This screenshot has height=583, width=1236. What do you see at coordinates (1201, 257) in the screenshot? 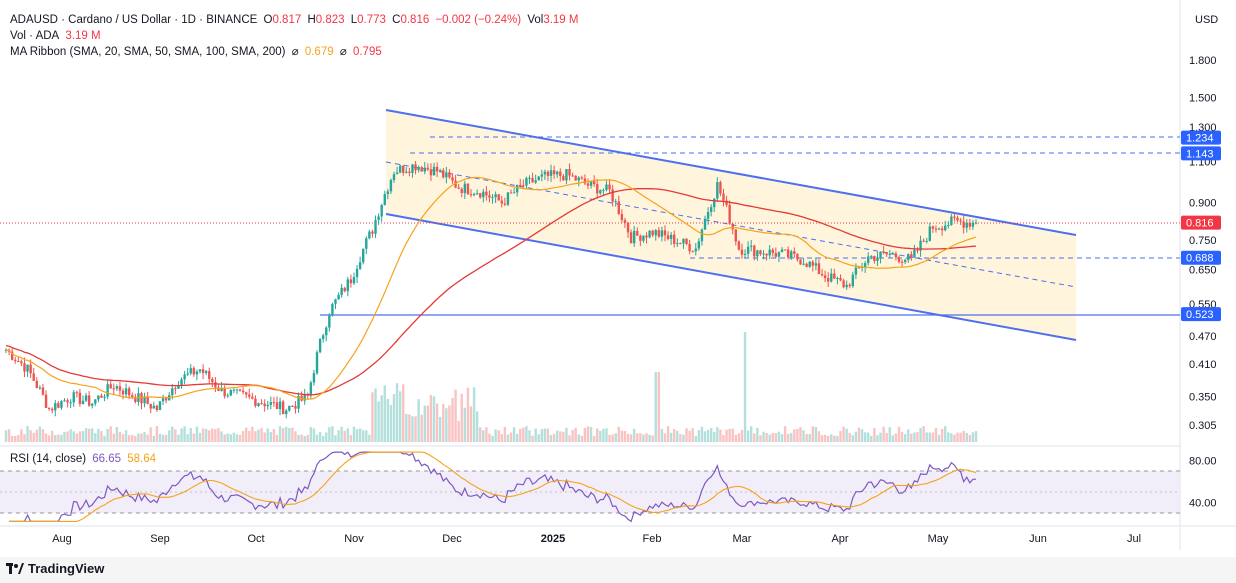
I see `price-tag` at bounding box center [1201, 257].